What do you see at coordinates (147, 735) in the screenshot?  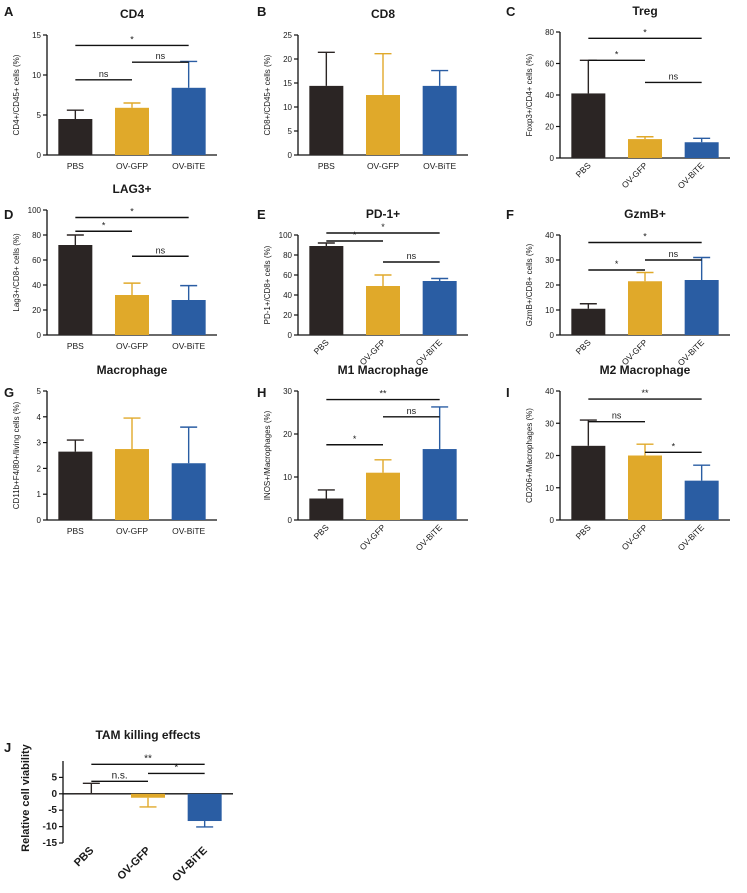 I see `chart-title: TAM killing effects` at bounding box center [147, 735].